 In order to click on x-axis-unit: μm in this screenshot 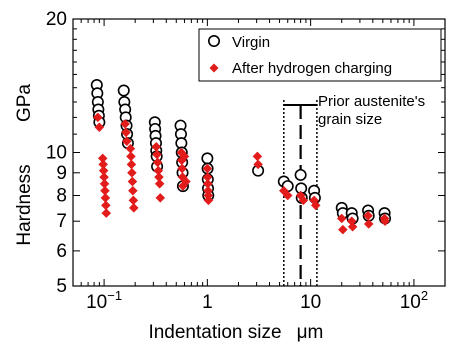, I will do `click(310, 332)`.